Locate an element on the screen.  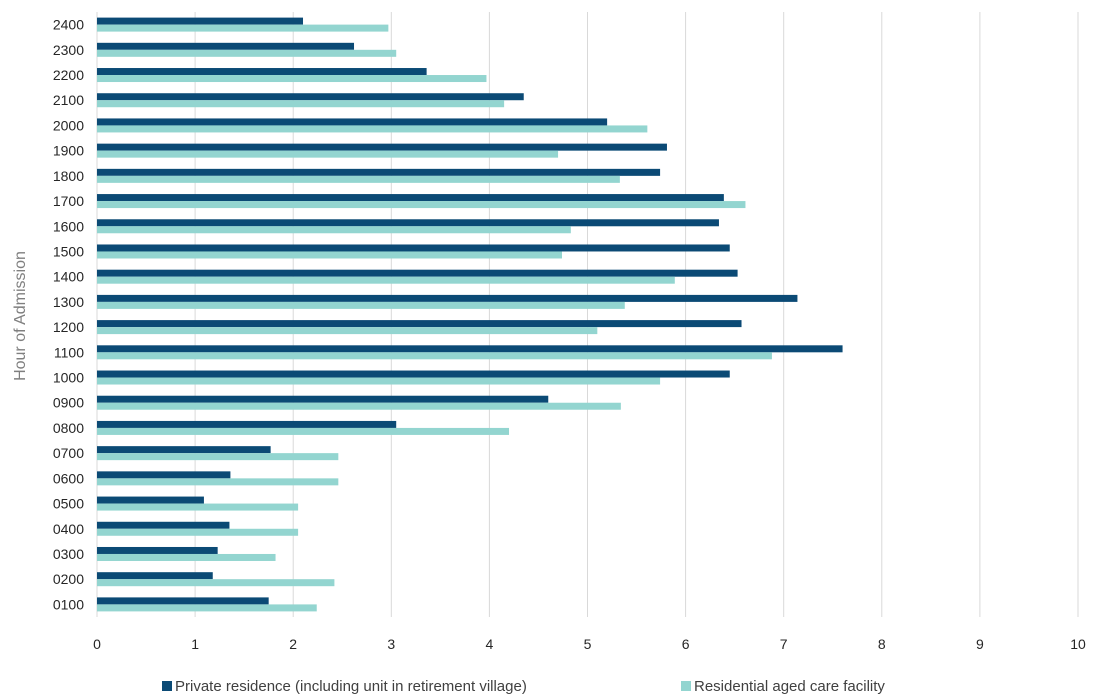
y-tick-label-1100: 1100 is located at coordinates (69, 352).